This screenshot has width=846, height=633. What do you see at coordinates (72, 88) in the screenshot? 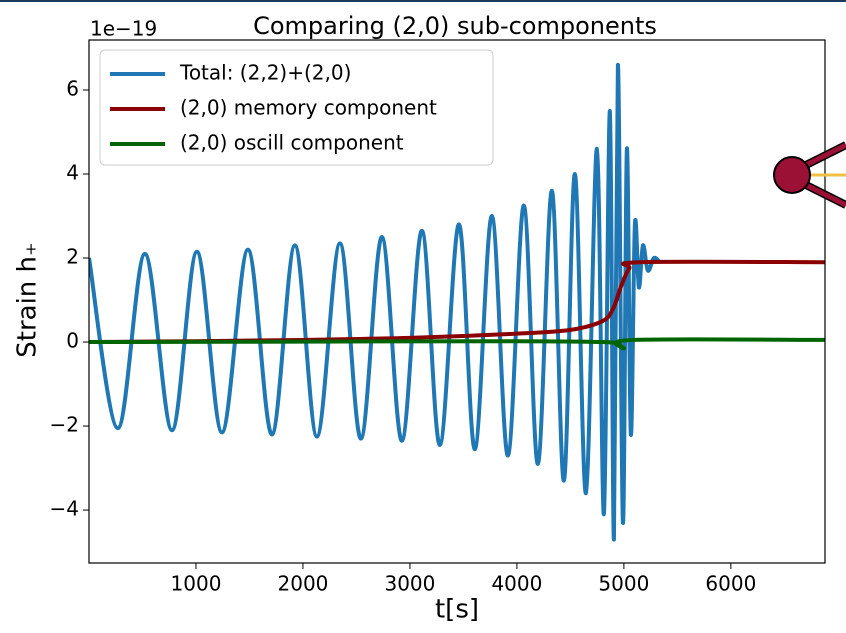
I see `y-tick-label: 6` at bounding box center [72, 88].